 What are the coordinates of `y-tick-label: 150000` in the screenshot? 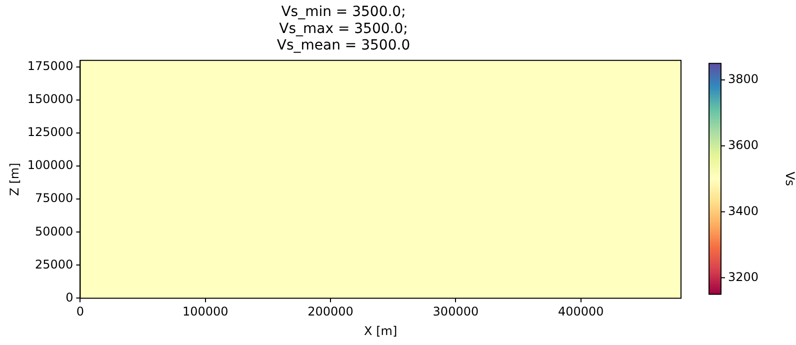 It's located at (50, 99).